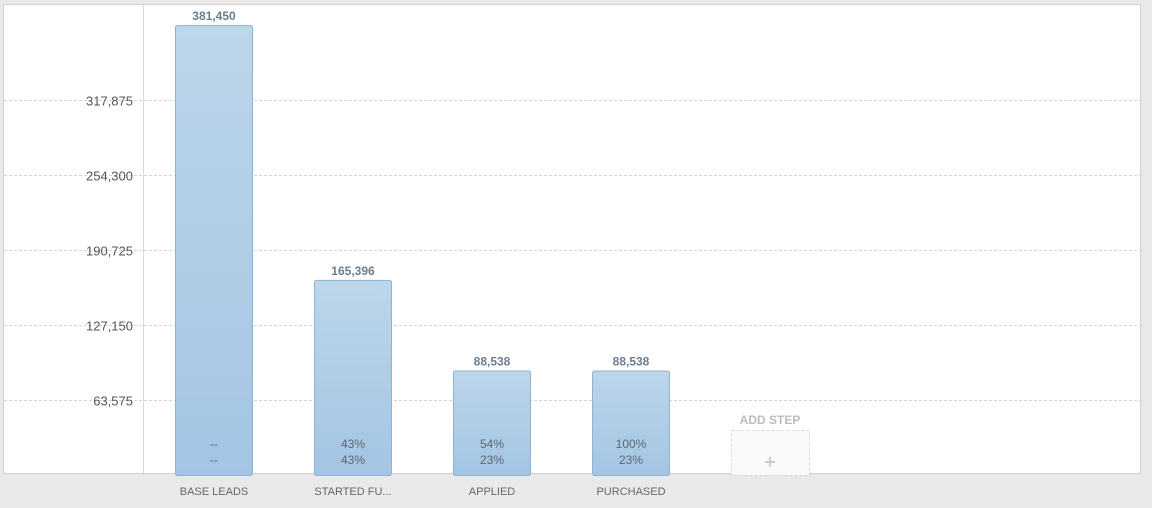 This screenshot has height=508, width=1152. I want to click on y-tick-label: 254,300, so click(109, 176).